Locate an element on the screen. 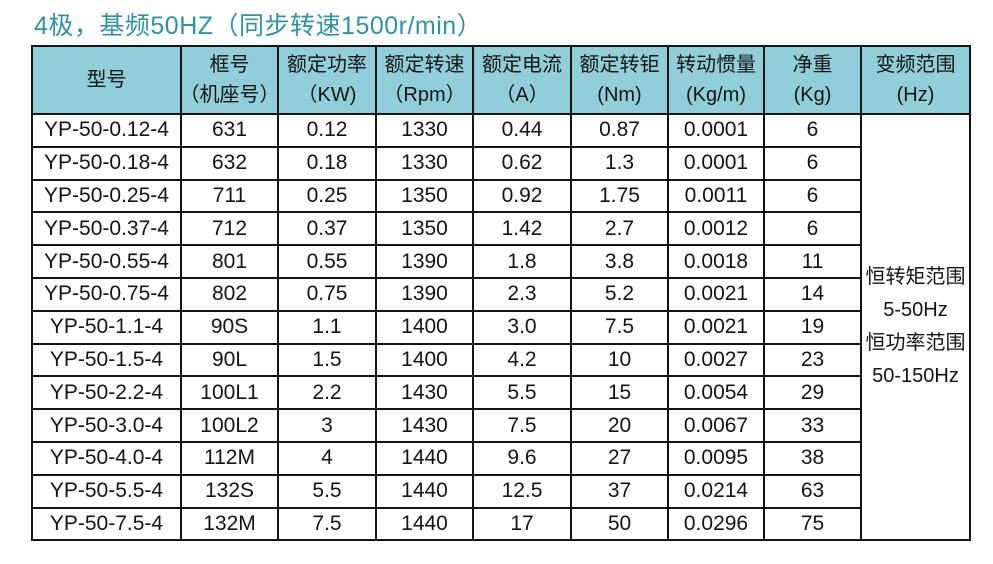 This screenshot has height=564, width=993. header-line: (Hz) is located at coordinates (915, 95).